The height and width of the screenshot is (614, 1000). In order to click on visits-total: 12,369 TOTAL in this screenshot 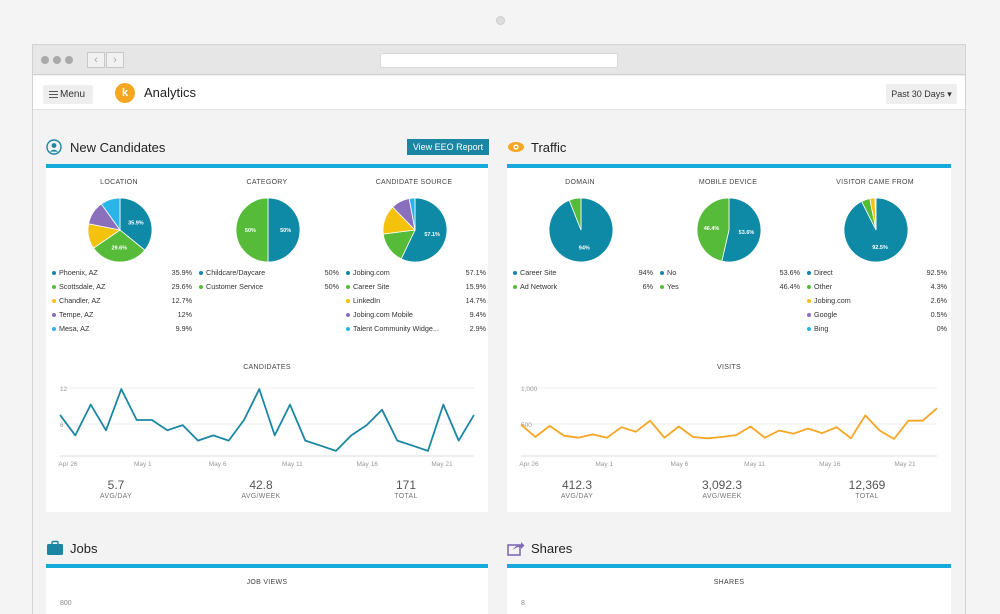, I will do `click(867, 489)`.